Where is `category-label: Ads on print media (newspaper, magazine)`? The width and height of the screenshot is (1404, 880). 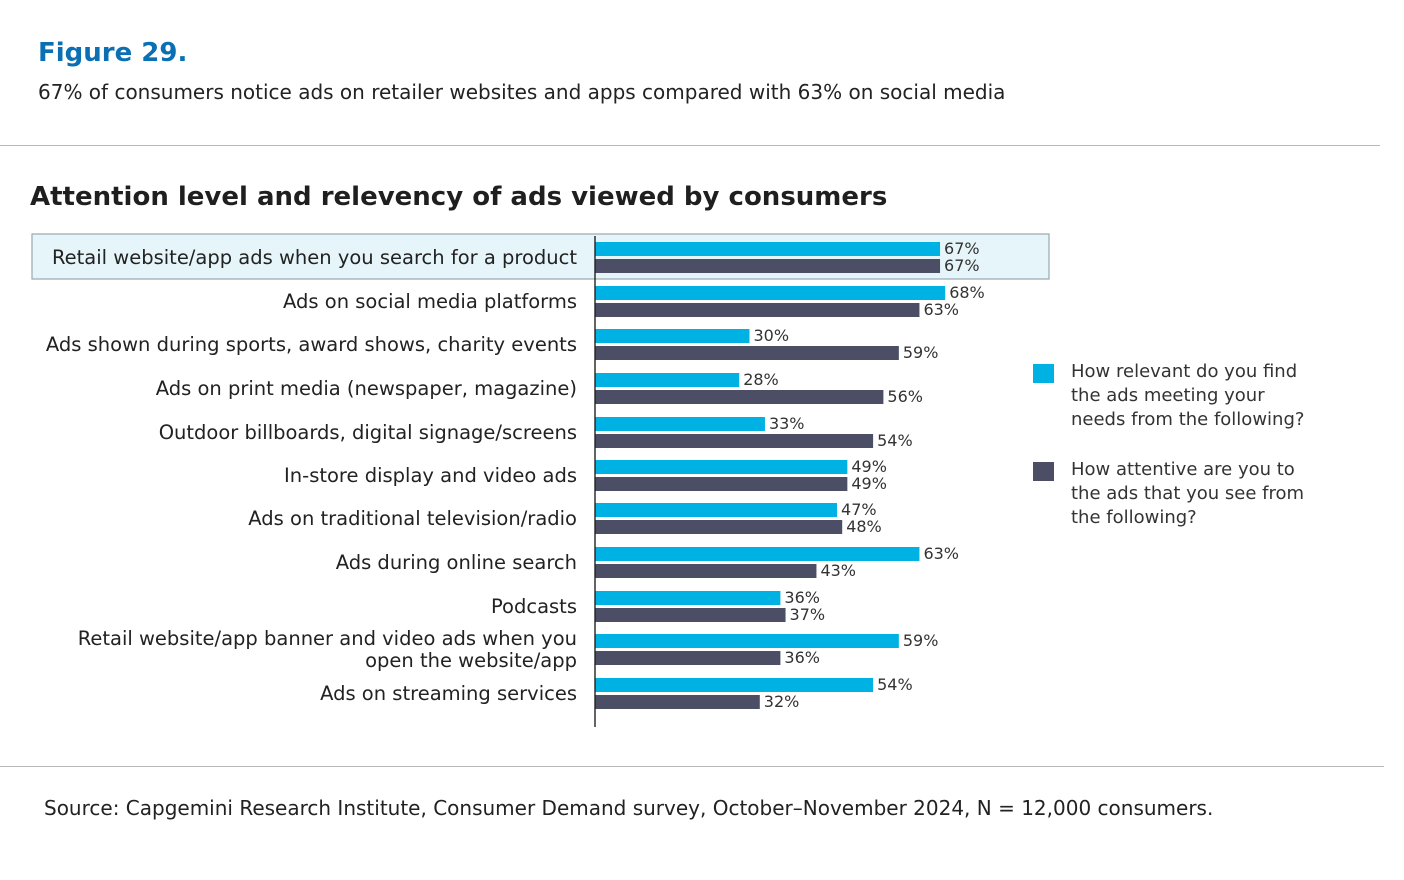
category-label: Ads on print media (newspaper, magazine) is located at coordinates (366, 388).